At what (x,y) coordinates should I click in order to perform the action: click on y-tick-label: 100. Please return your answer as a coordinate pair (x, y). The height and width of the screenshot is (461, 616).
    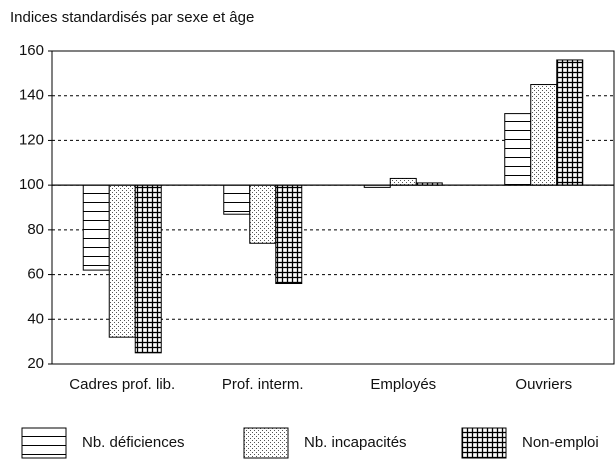
    Looking at the image, I should click on (31, 184).